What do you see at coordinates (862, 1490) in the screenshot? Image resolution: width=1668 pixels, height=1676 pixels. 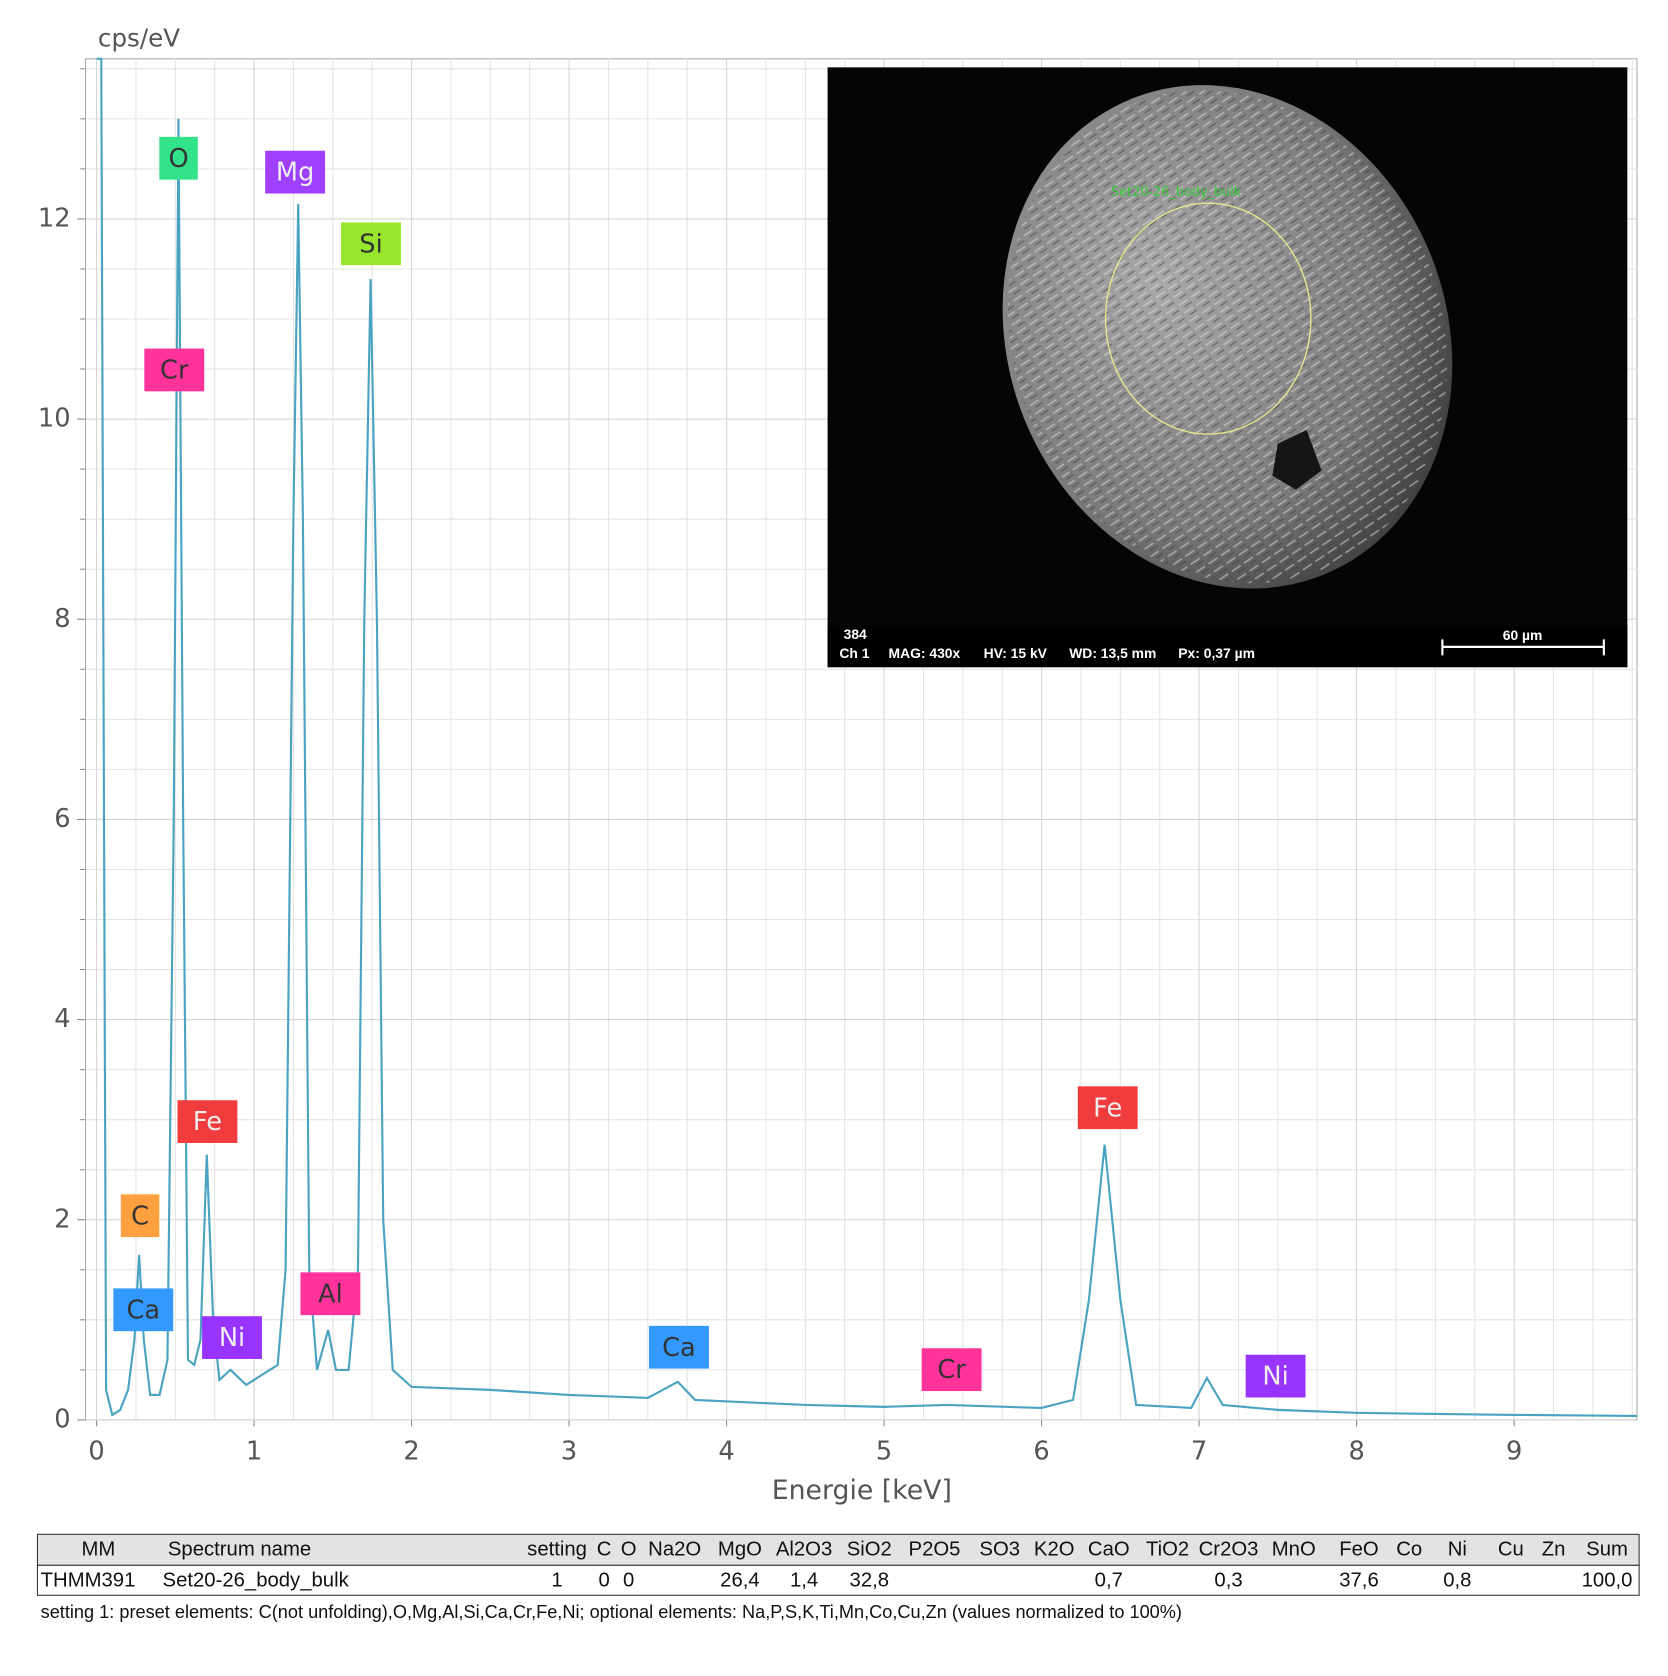 I see `x-axis-label: Energie [keV]` at bounding box center [862, 1490].